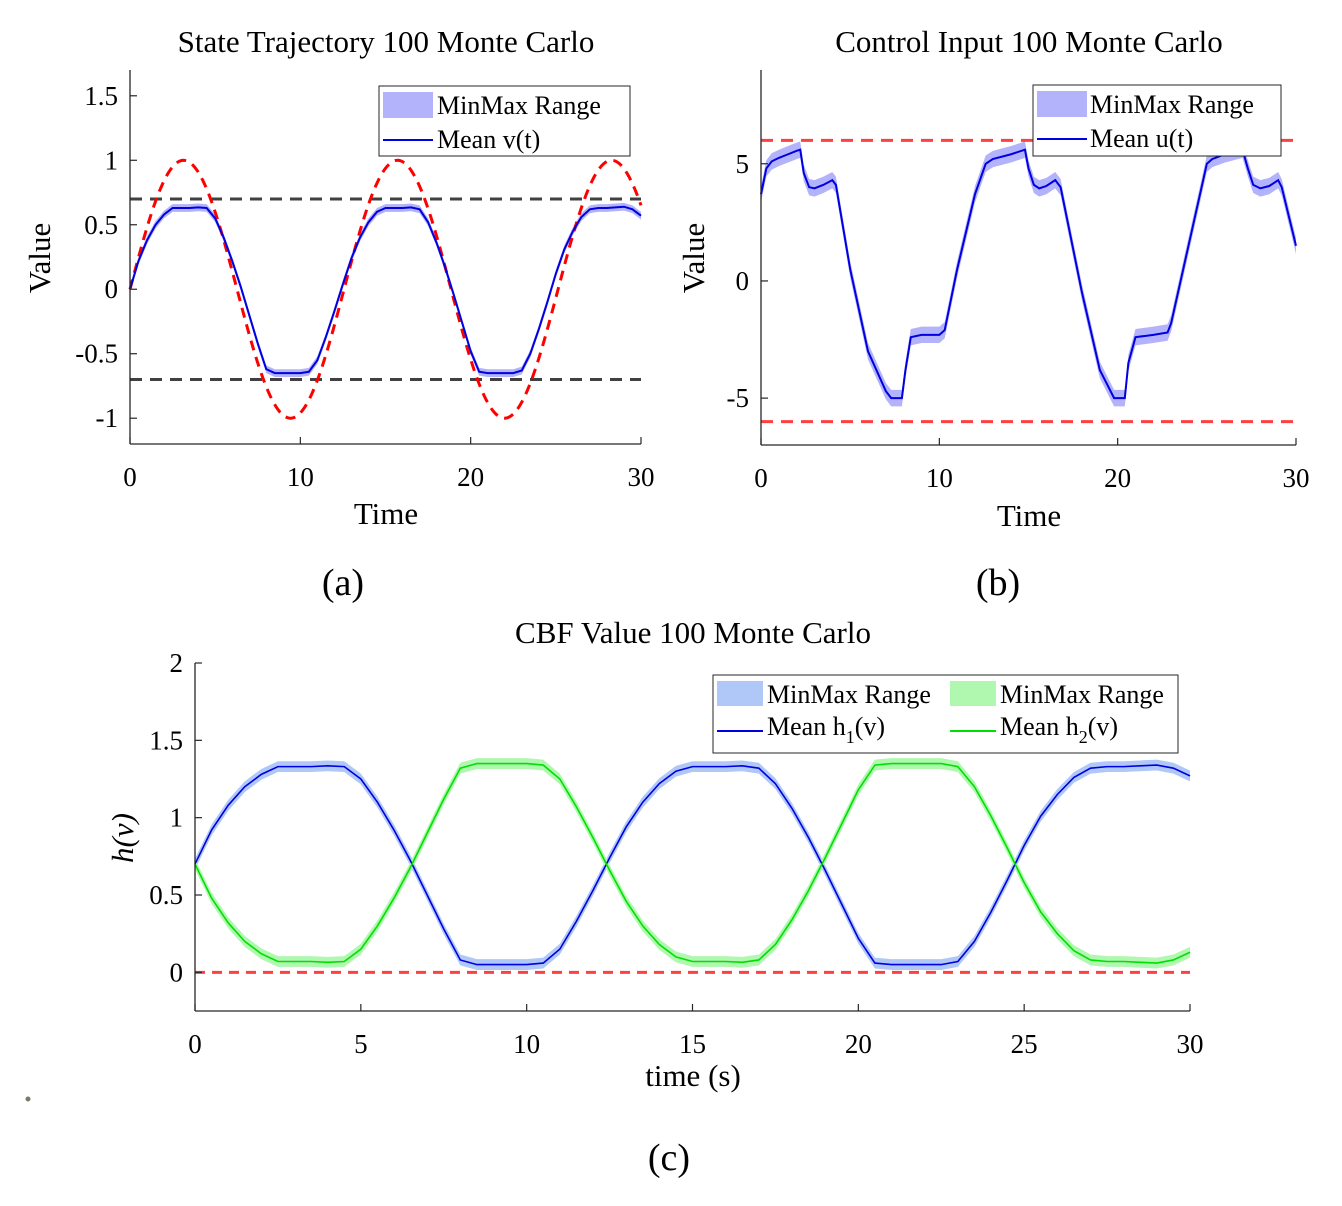 The image size is (1342, 1206). Describe the element at coordinates (743, 164) in the screenshot. I see `chart-b-y-tick-label: 5` at that location.